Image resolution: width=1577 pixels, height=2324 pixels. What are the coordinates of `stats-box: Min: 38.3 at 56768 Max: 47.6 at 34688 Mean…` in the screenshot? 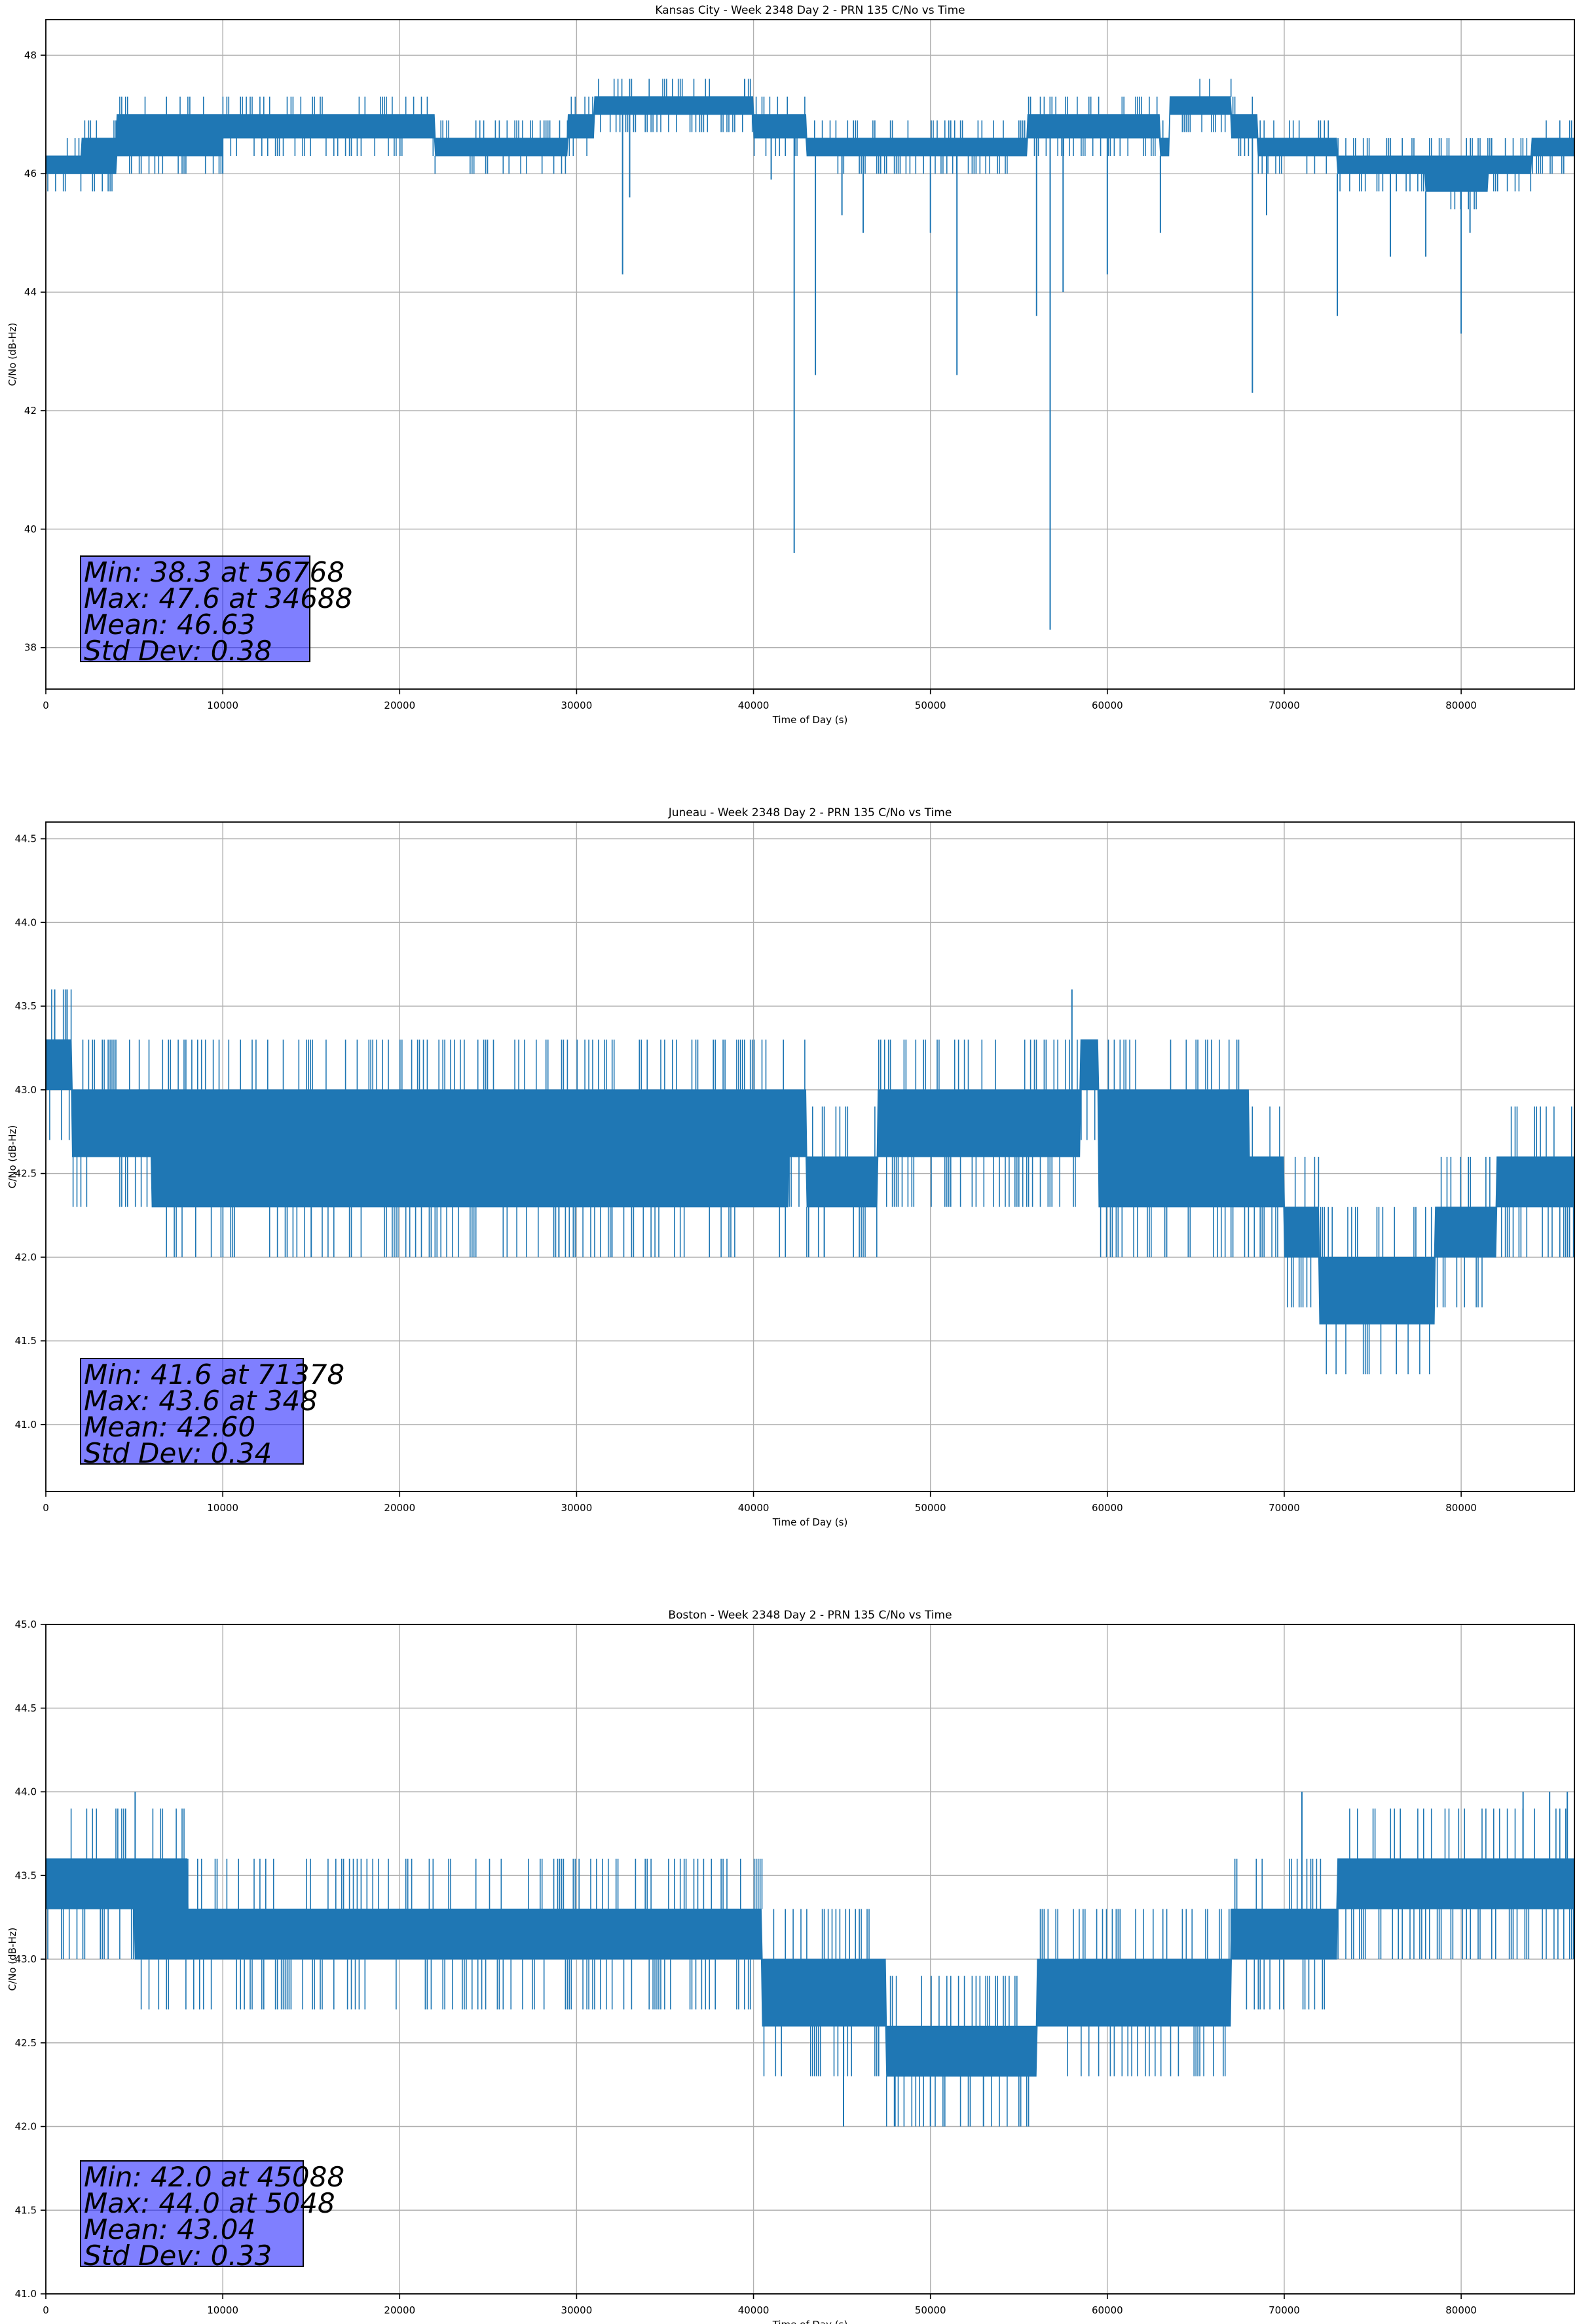 It's located at (216, 611).